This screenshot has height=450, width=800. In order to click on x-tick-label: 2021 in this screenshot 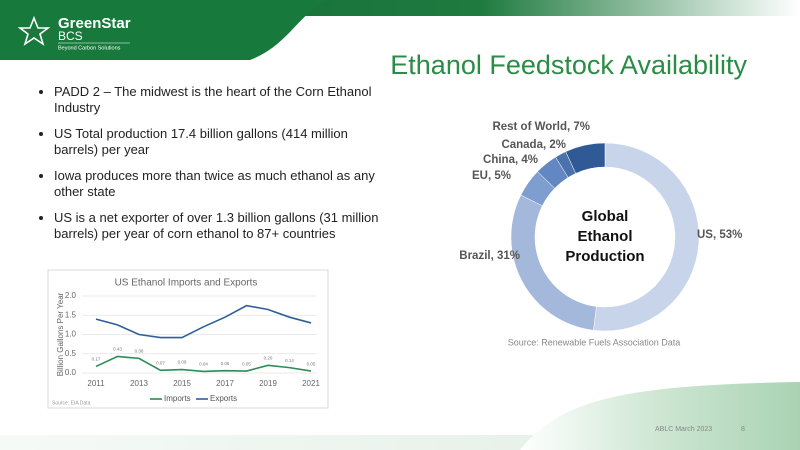, I will do `click(311, 383)`.